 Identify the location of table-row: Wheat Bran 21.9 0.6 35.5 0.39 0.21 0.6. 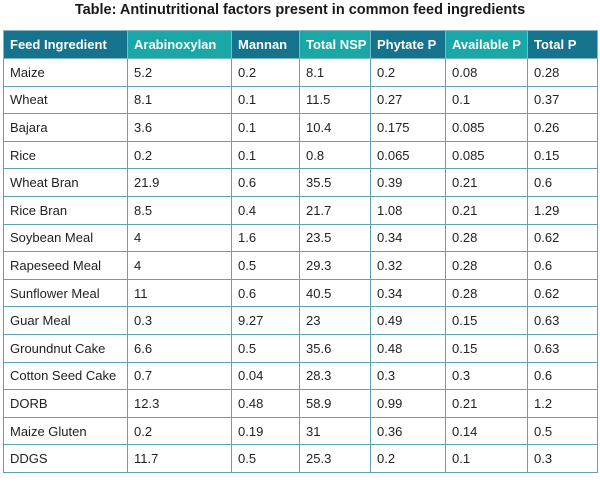
(300, 182).